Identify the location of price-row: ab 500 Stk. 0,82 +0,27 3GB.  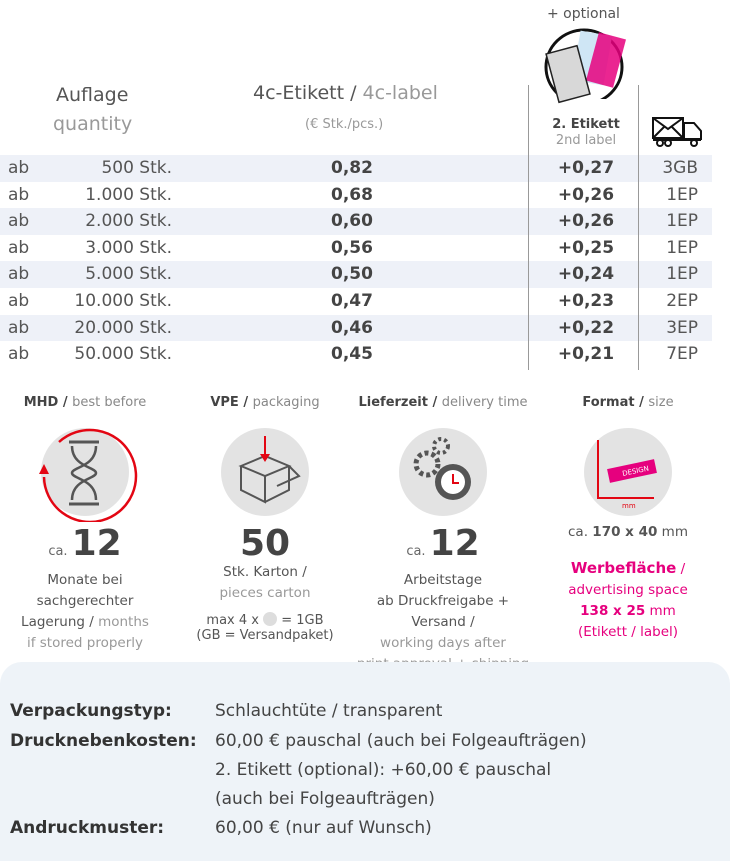
(356, 168).